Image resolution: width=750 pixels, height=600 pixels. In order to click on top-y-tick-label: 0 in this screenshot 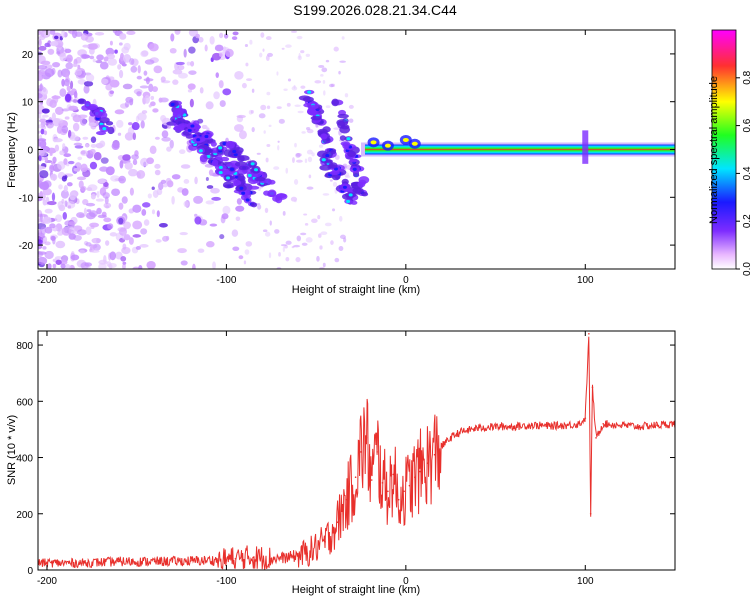, I will do `click(30, 151)`.